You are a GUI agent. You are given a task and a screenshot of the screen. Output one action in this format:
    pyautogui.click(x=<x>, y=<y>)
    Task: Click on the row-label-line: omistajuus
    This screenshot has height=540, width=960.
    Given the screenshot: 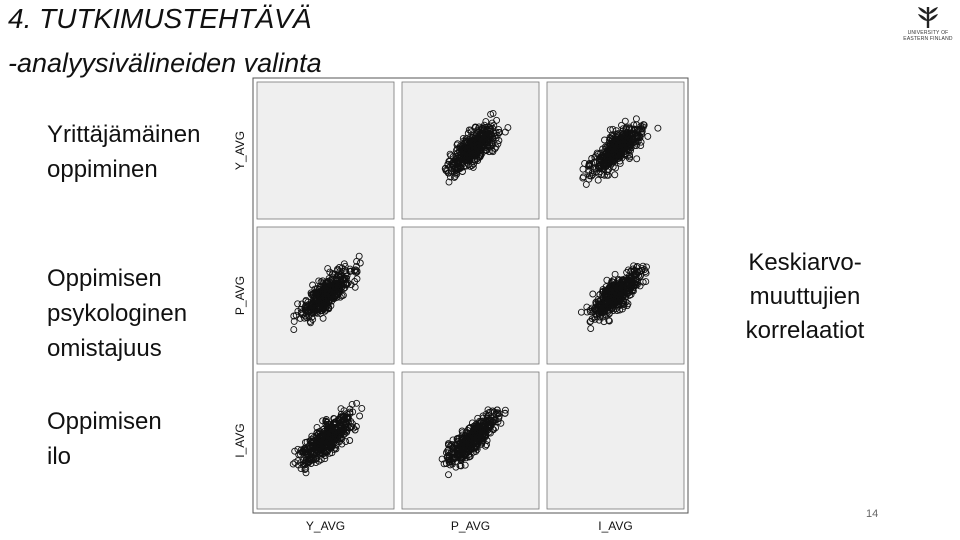 What is the action you would take?
    pyautogui.click(x=104, y=348)
    